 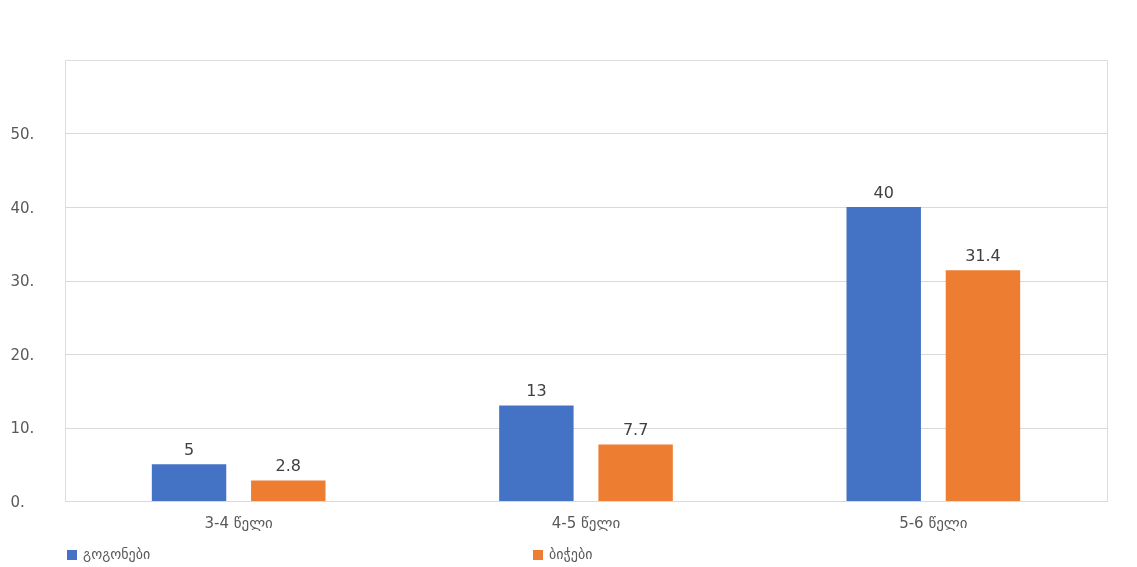 What do you see at coordinates (22, 134) in the screenshot?
I see `y-tick-label: 50.` at bounding box center [22, 134].